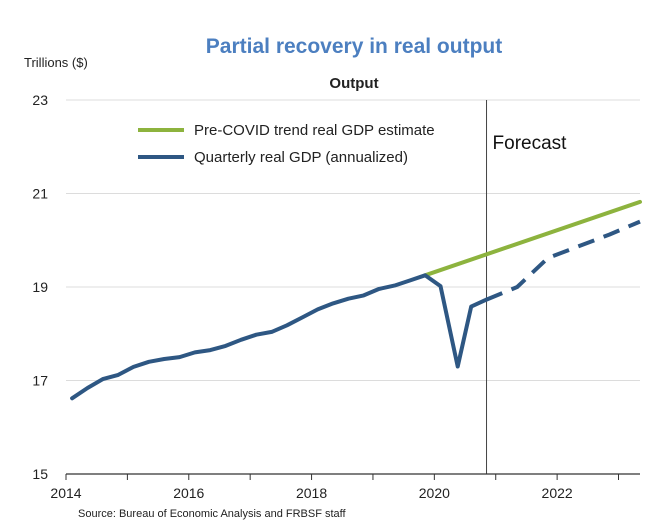 The height and width of the screenshot is (522, 648). What do you see at coordinates (311, 493) in the screenshot?
I see `x-tick-label: 2018` at bounding box center [311, 493].